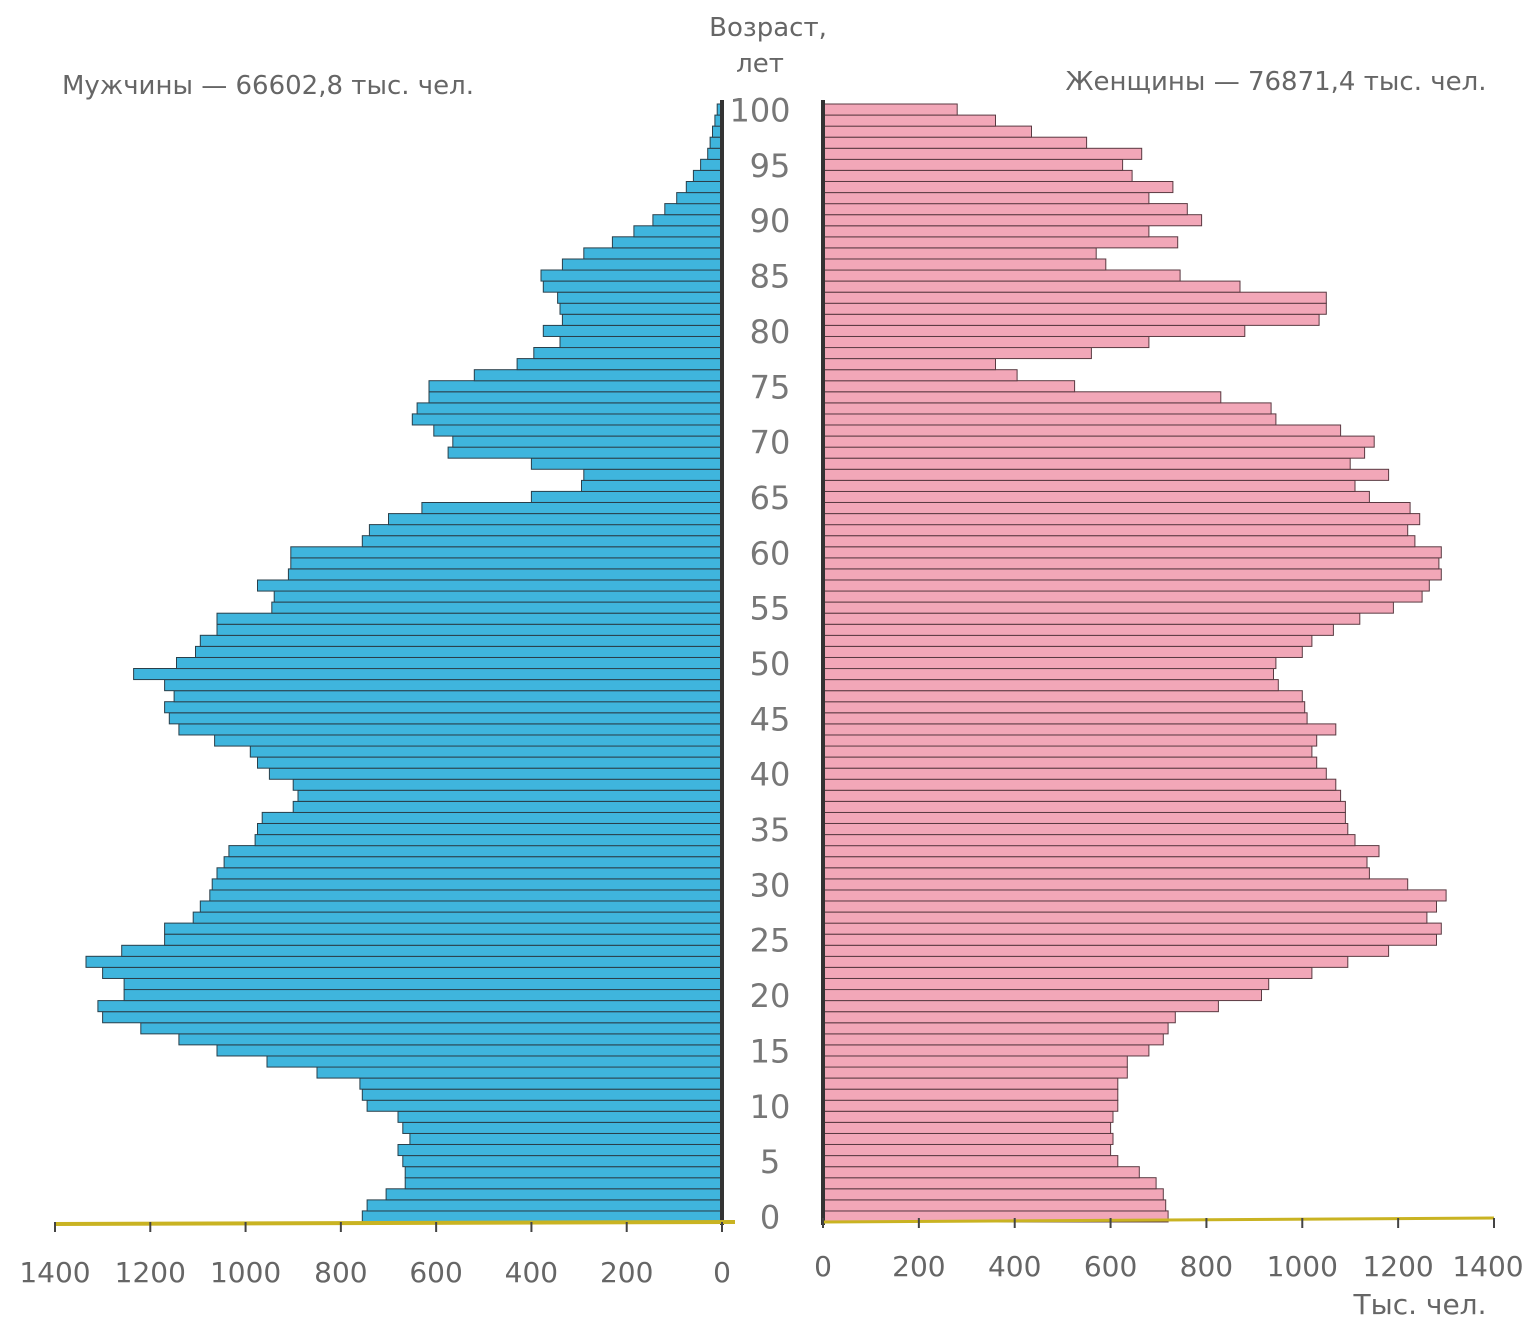  What do you see at coordinates (626, 1272) in the screenshot?
I see `male-x-tick-200: 200` at bounding box center [626, 1272].